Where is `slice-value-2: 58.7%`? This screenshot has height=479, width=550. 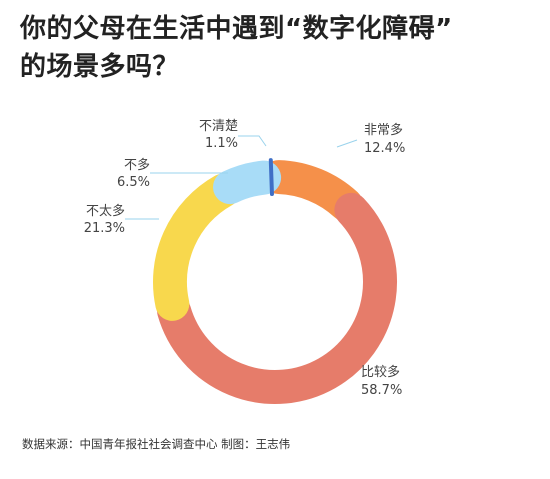 slice-value-2: 58.7% is located at coordinates (381, 390).